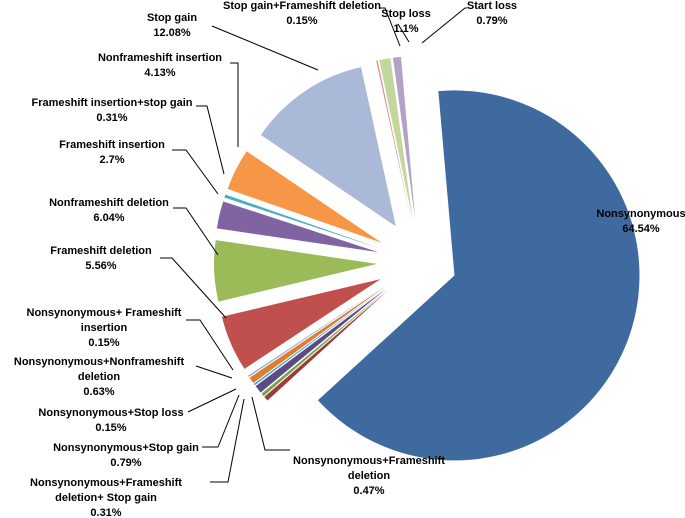  Describe the element at coordinates (316, 331) in the screenshot. I see `pie-slice-nonsynonymous-frameshift-insertion` at that location.